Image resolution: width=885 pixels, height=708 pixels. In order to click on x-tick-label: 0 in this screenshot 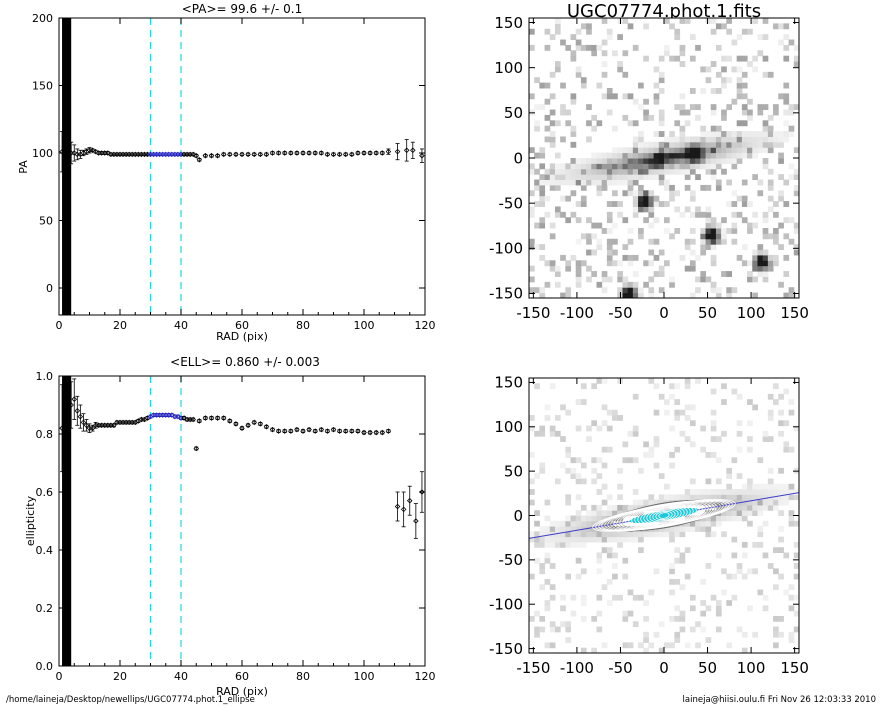, I will do `click(664, 313)`.